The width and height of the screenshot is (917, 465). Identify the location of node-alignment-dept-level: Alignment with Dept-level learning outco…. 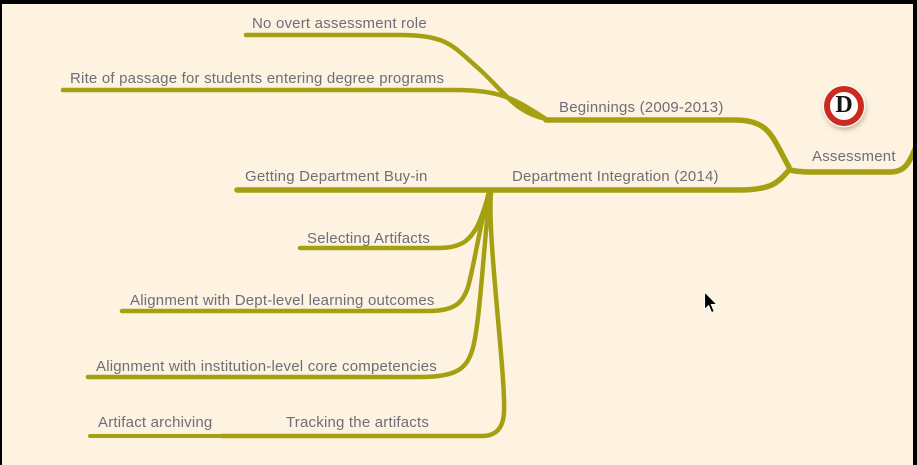
(282, 300).